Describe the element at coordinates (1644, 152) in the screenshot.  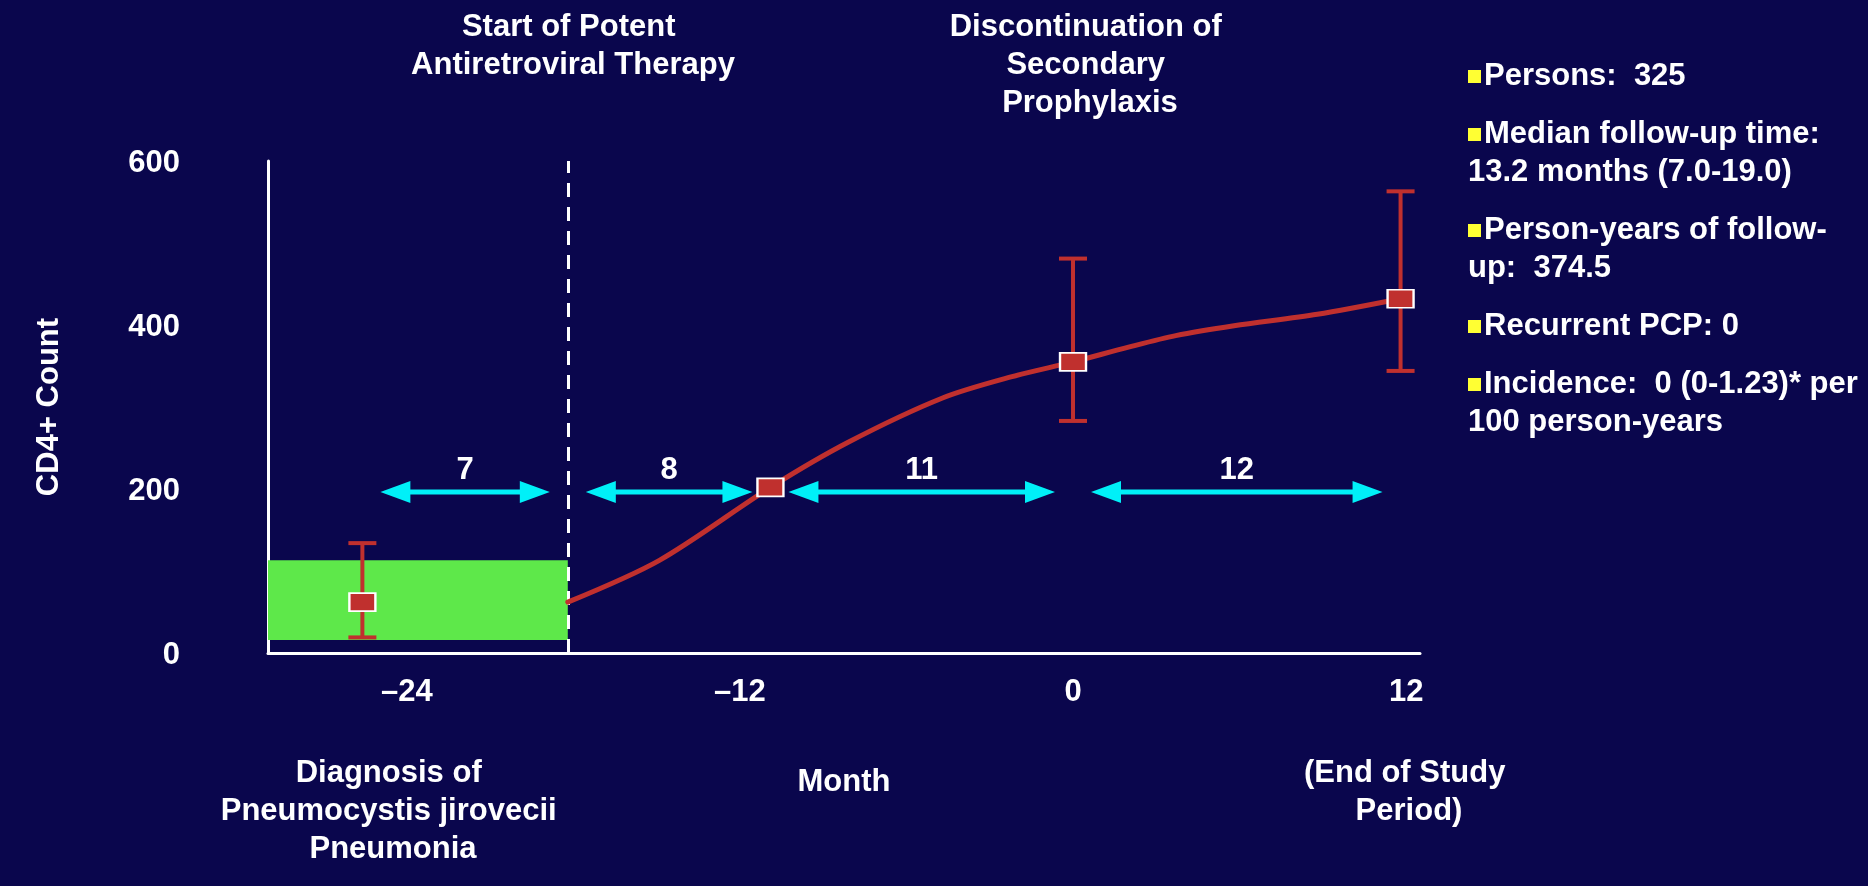
I see `text: Median follow-up time: 13.2 months (7.0-19.0)` at that location.